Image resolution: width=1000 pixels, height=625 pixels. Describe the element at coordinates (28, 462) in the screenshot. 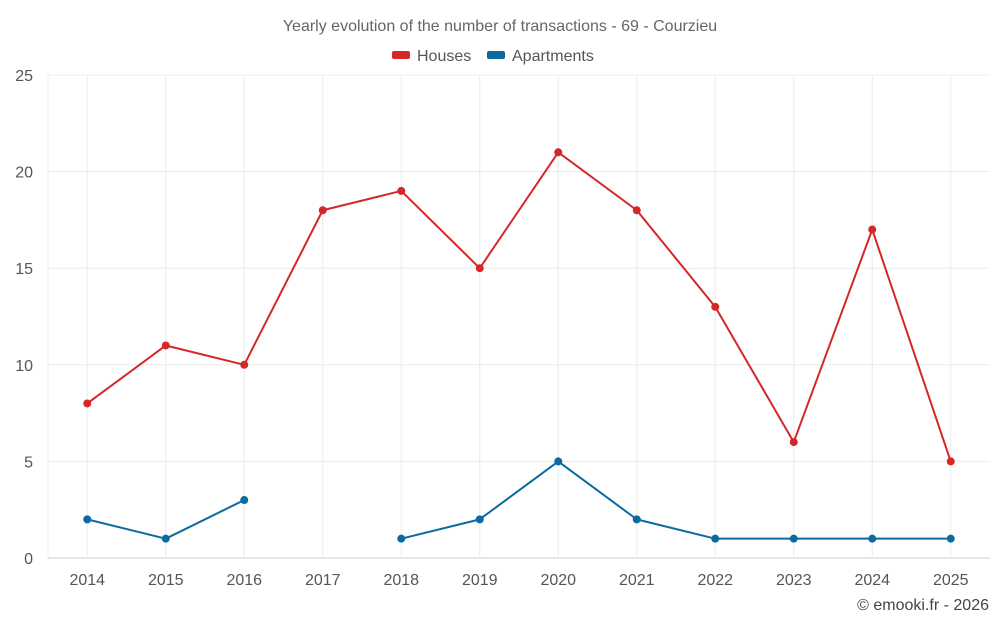

I see `y-tick-label: 5` at that location.